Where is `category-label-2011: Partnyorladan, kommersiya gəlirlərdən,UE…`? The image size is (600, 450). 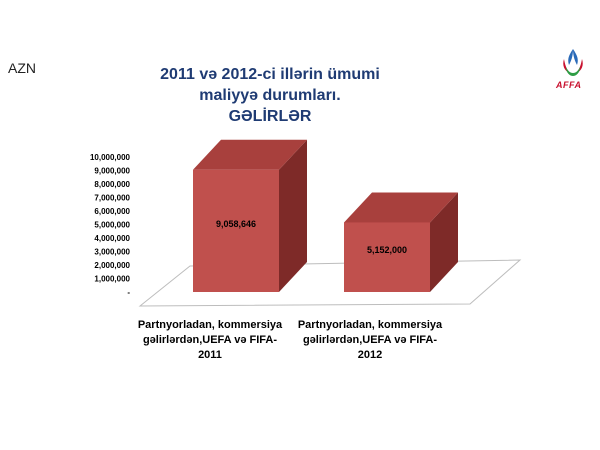 category-label-2011: Partnyorladan, kommersiya gəlirlərdən,UE… is located at coordinates (210, 340).